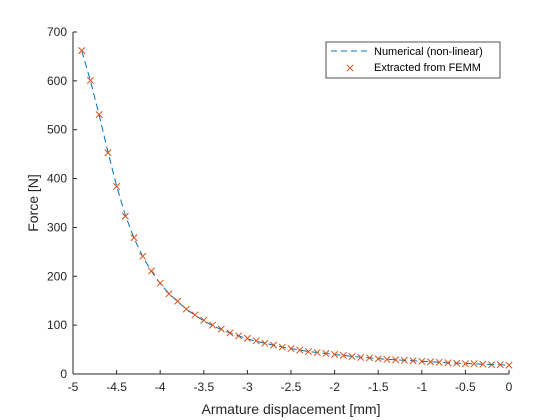 The width and height of the screenshot is (560, 420). What do you see at coordinates (63, 374) in the screenshot?
I see `y-tick-label: 0` at bounding box center [63, 374].